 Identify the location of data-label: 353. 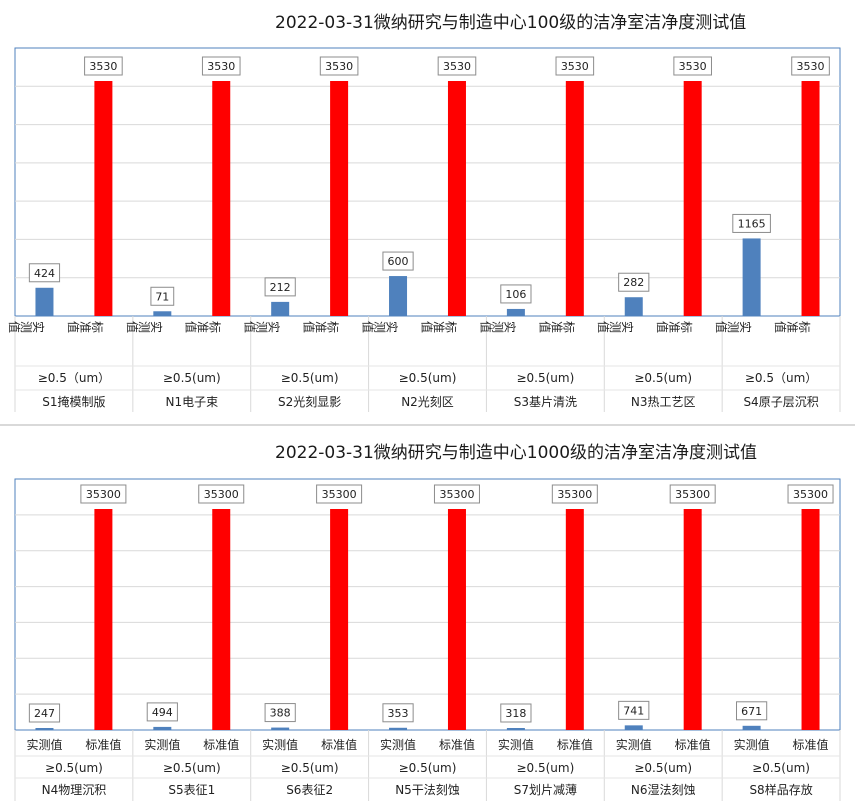
(398, 713).